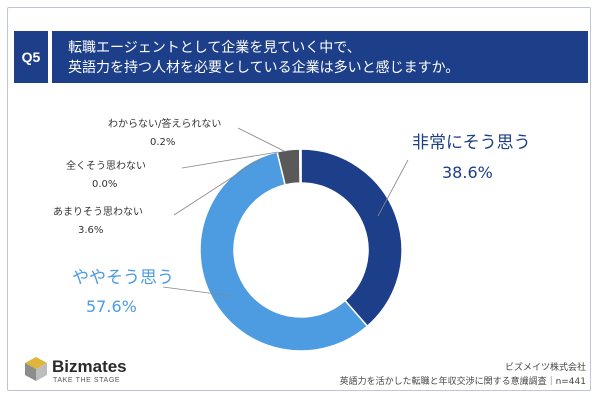  I want to click on footer-company: ビズメイツ株式会社, so click(545, 368).